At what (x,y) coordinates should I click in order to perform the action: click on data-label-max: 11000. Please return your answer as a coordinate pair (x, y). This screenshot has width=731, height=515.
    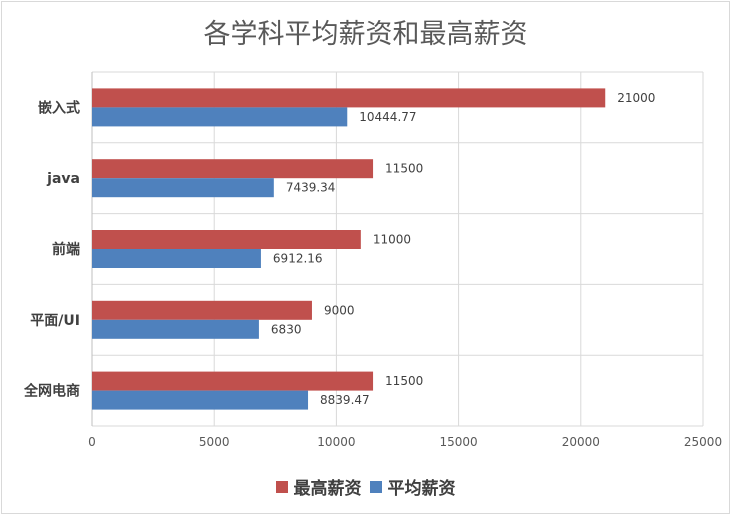
    Looking at the image, I should click on (392, 240).